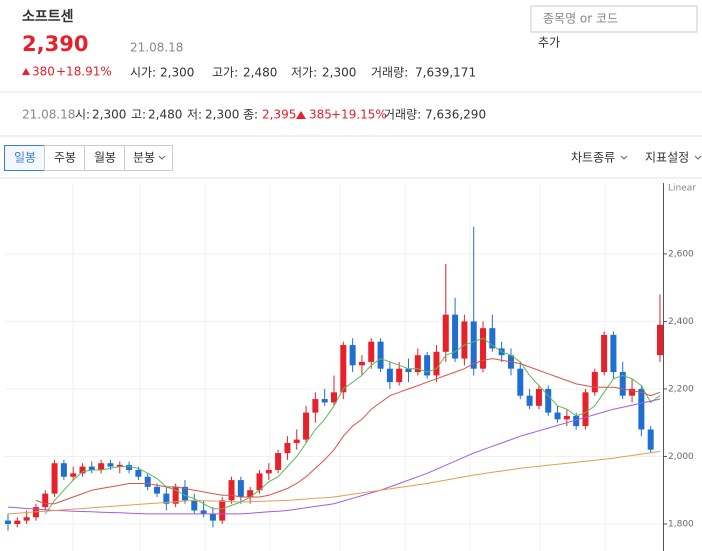 This screenshot has height=551, width=702. What do you see at coordinates (143, 73) in the screenshot?
I see `stat-label: 시가:` at bounding box center [143, 73].